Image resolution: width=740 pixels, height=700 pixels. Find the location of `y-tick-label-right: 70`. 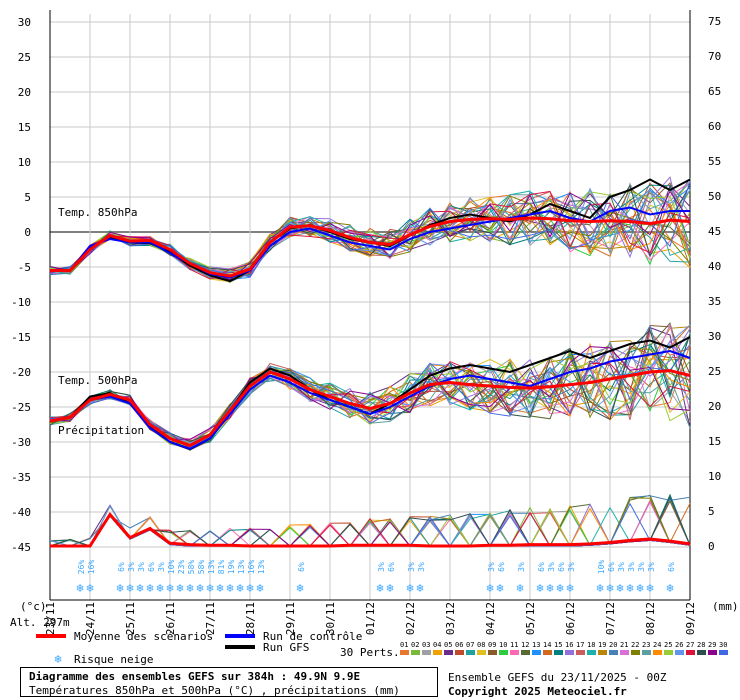

y-tick-label-right: 70 is located at coordinates (714, 56).